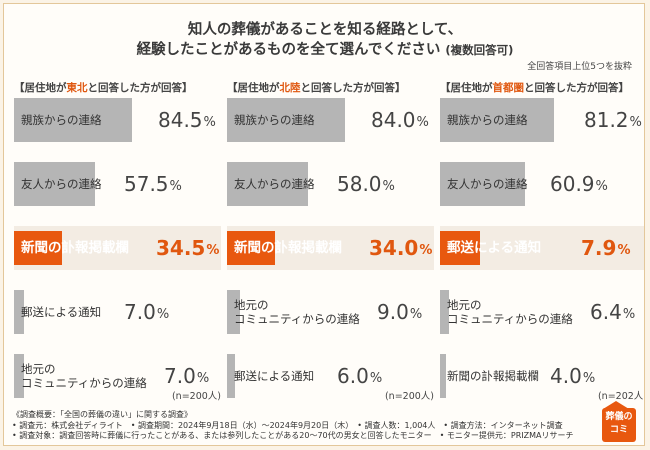 The width and height of the screenshot is (650, 450). Describe the element at coordinates (290, 88) in the screenshot. I see `panel-header-region: 北陸` at that location.